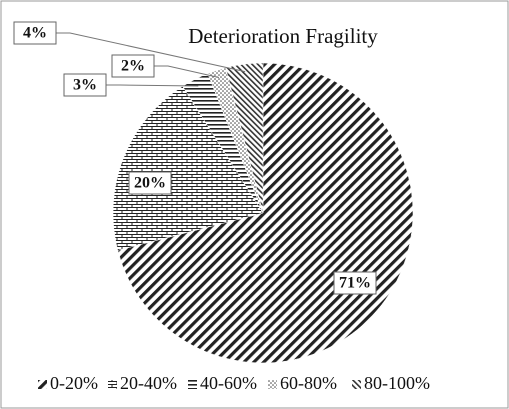  I want to click on data-label: 3%, so click(85, 85).